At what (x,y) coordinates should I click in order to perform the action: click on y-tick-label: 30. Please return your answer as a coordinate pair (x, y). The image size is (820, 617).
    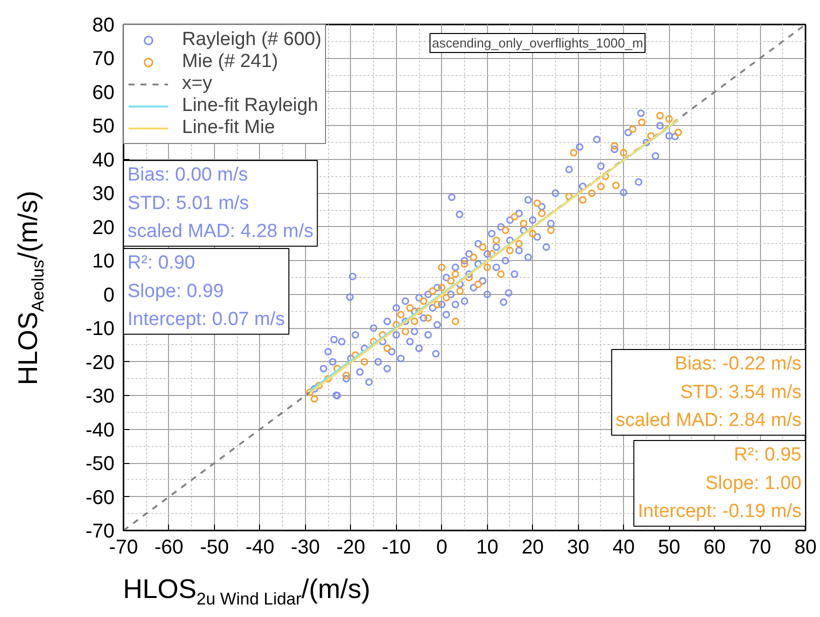
    Looking at the image, I should click on (103, 194).